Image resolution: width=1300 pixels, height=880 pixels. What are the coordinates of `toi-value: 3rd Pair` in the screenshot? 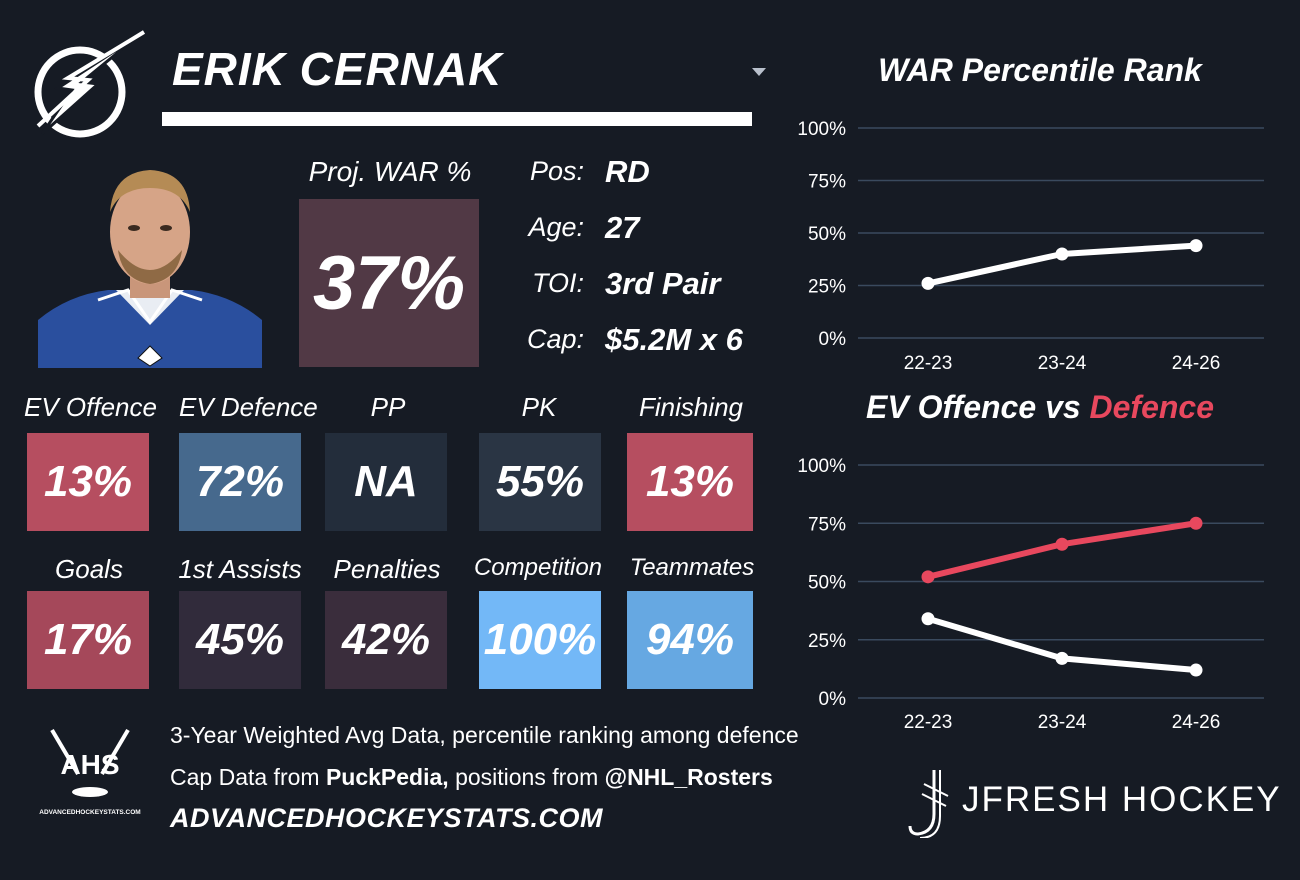 It's located at (663, 283).